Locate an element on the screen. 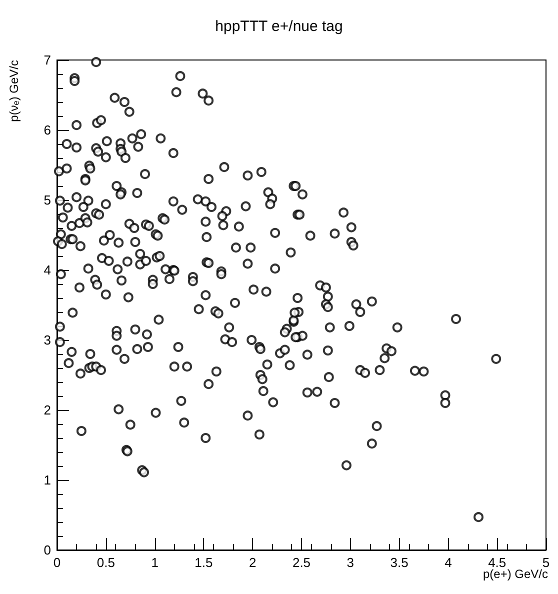 The image size is (558, 594). y-tick-label: 2 is located at coordinates (47, 410).